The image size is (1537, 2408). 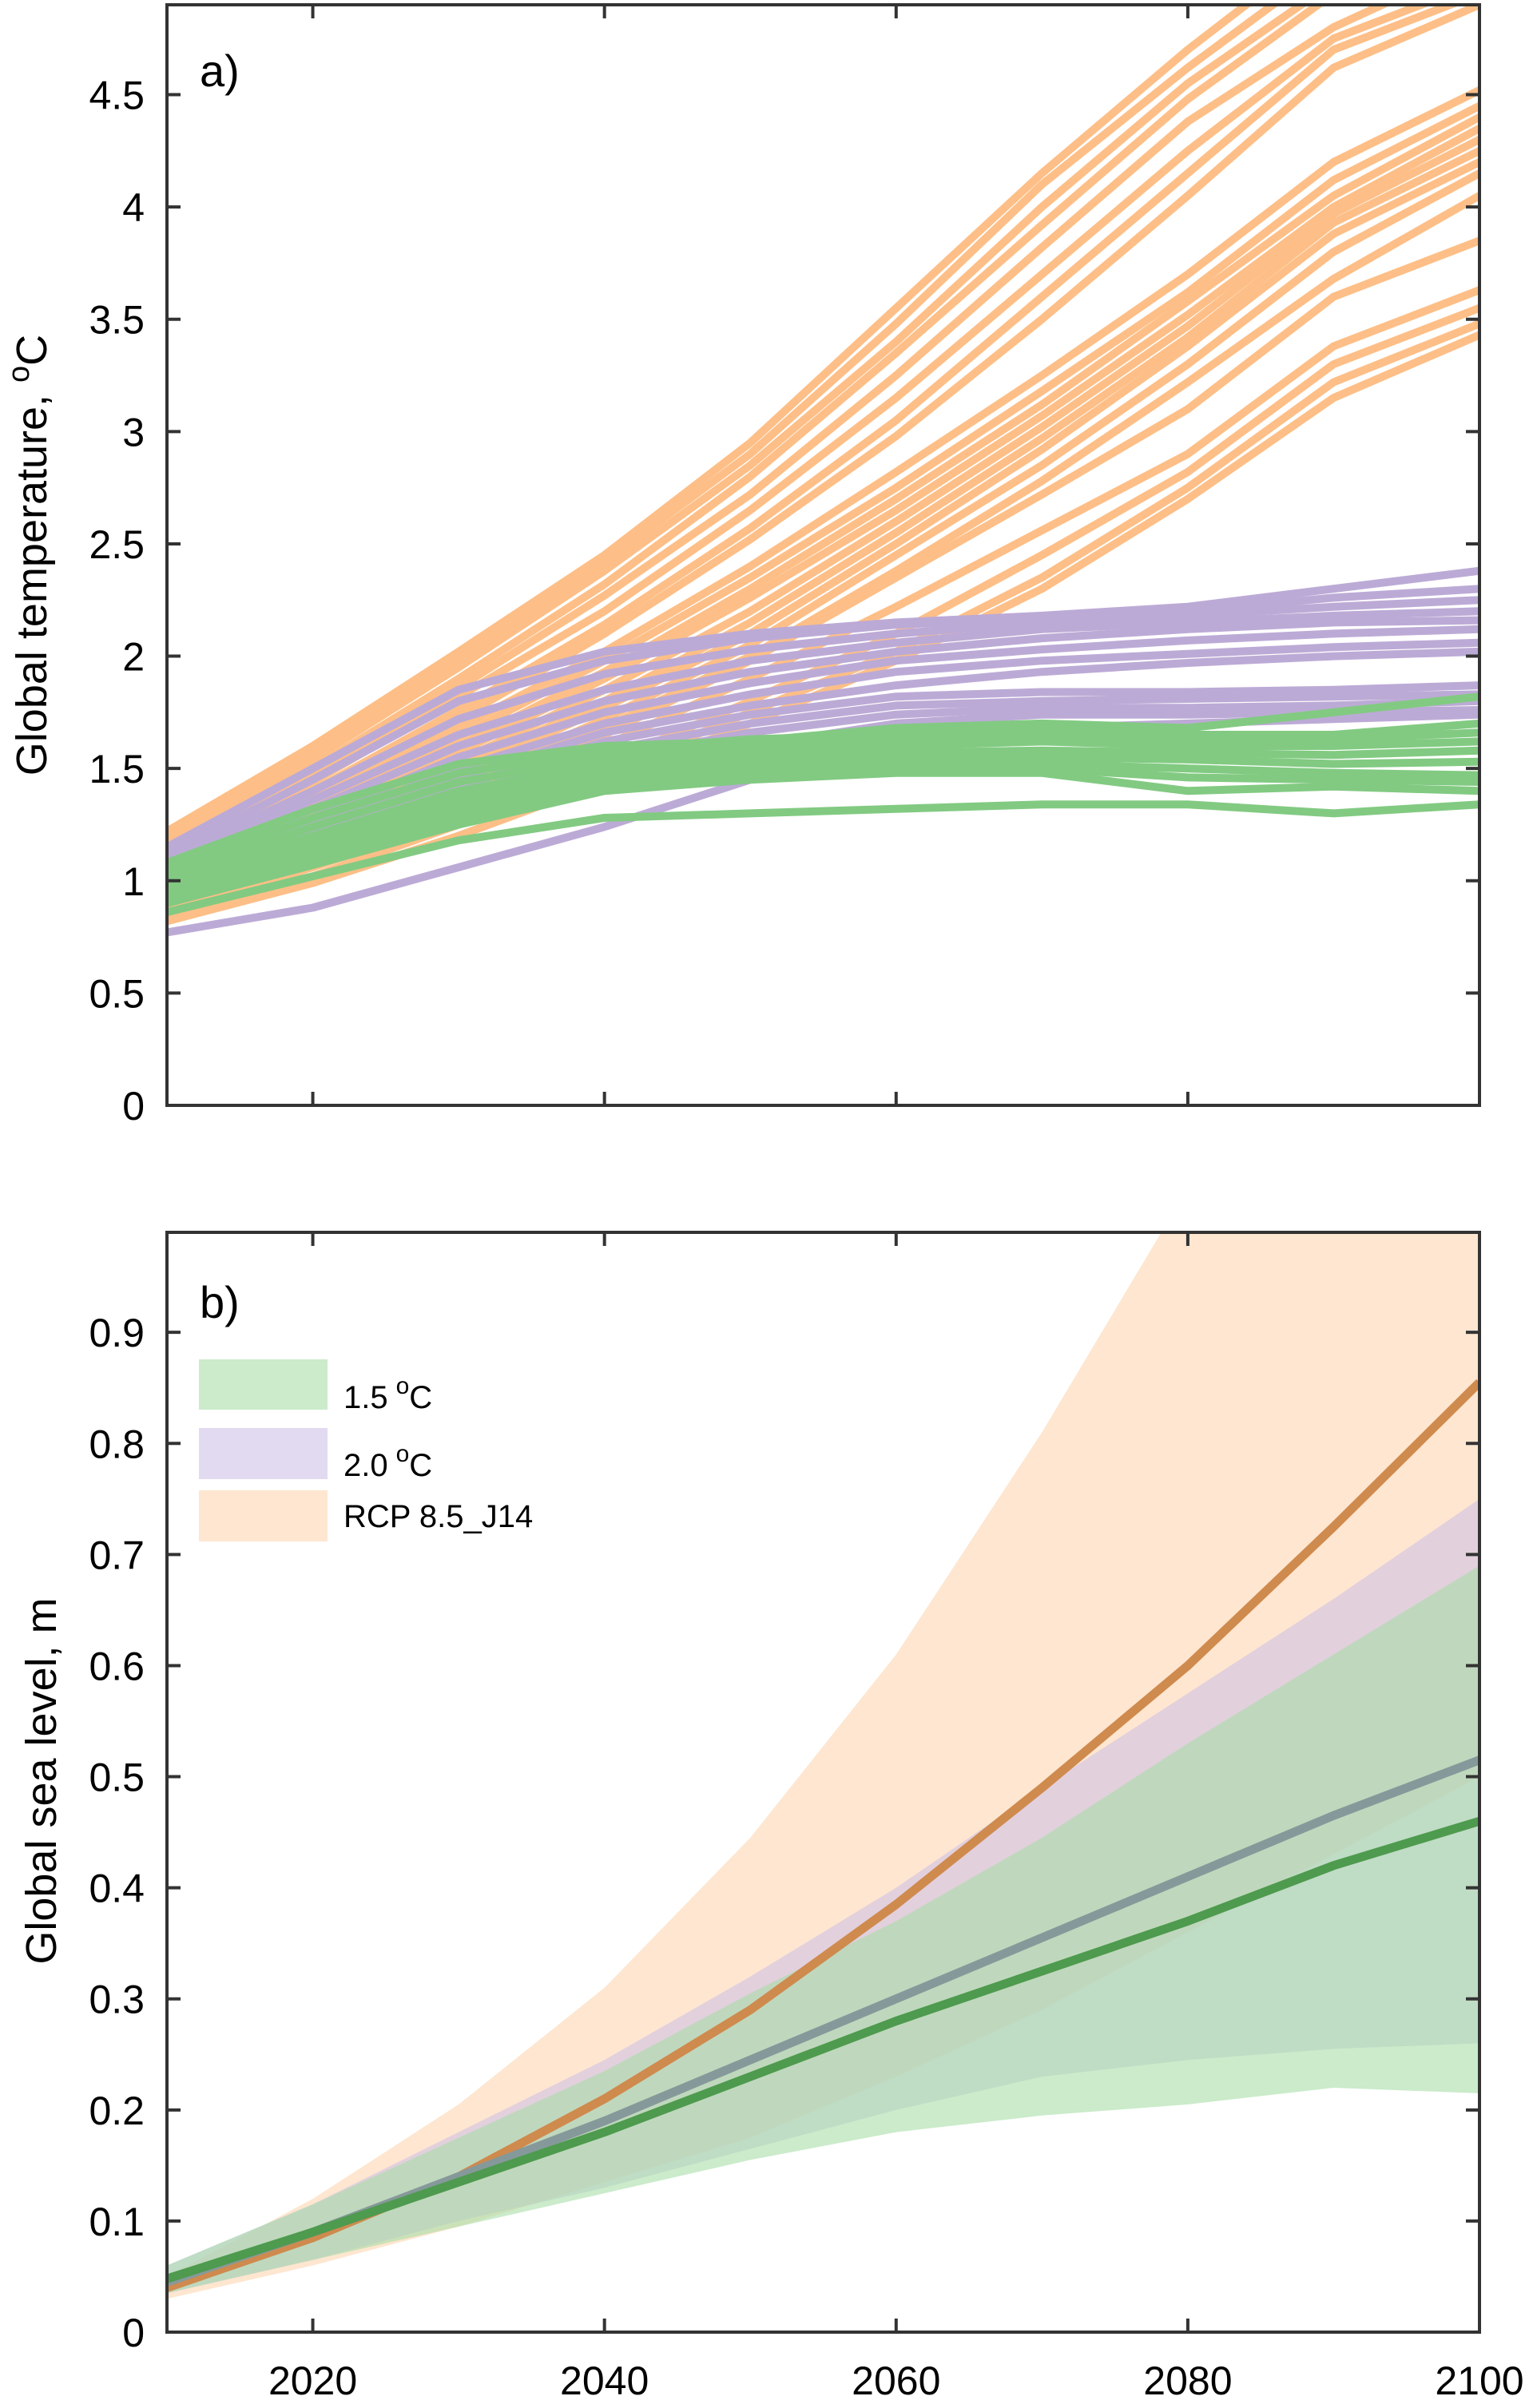 What do you see at coordinates (117, 544) in the screenshot?
I see `panel-a-ytick-label: 2.5` at bounding box center [117, 544].